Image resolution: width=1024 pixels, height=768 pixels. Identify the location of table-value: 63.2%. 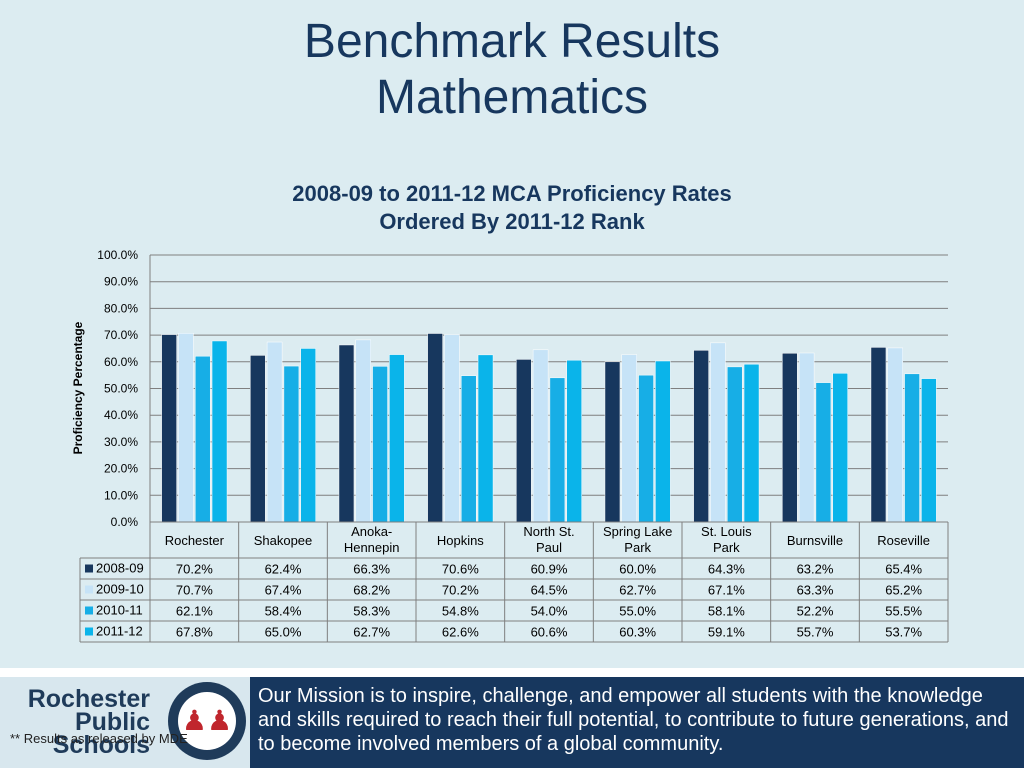
(815, 569).